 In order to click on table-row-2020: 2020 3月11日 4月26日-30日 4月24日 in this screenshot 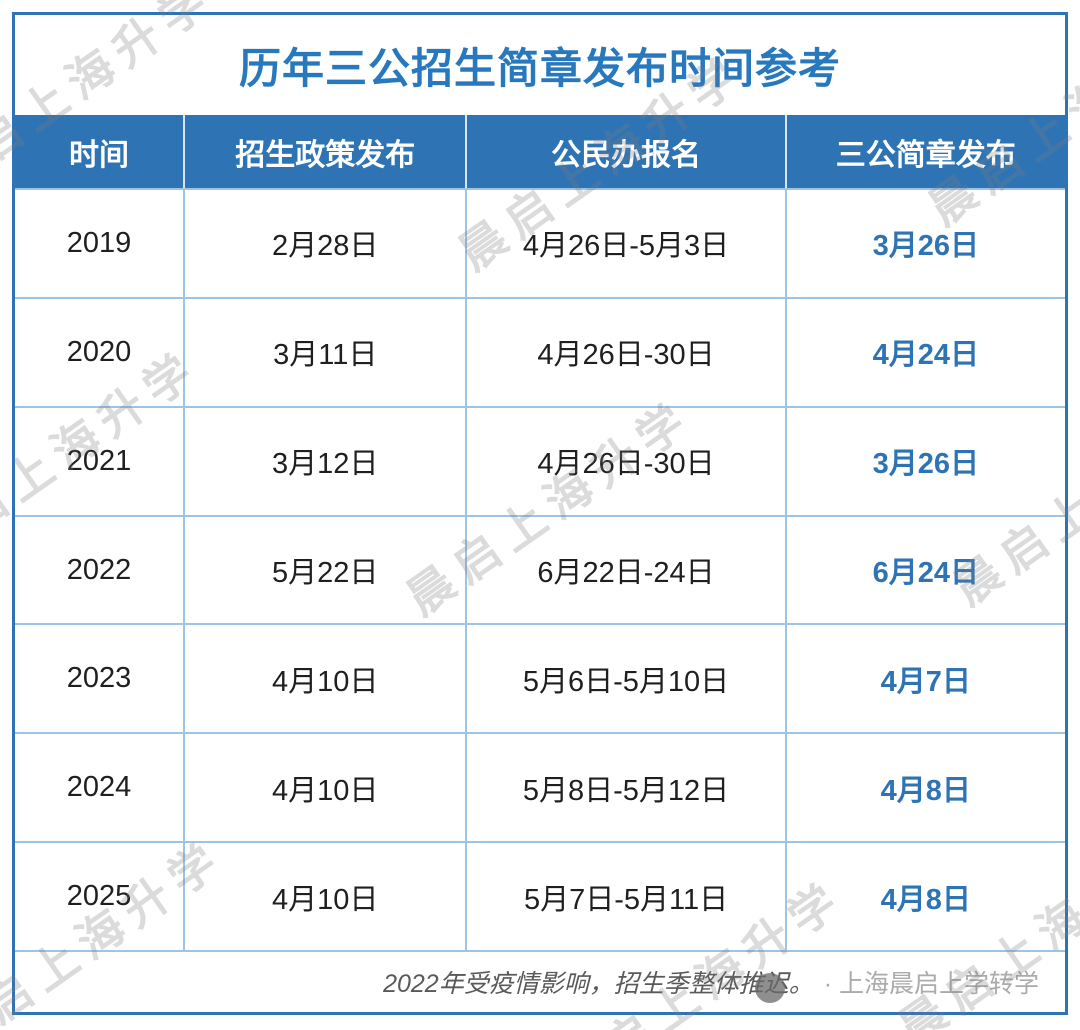, I will do `click(540, 351)`.